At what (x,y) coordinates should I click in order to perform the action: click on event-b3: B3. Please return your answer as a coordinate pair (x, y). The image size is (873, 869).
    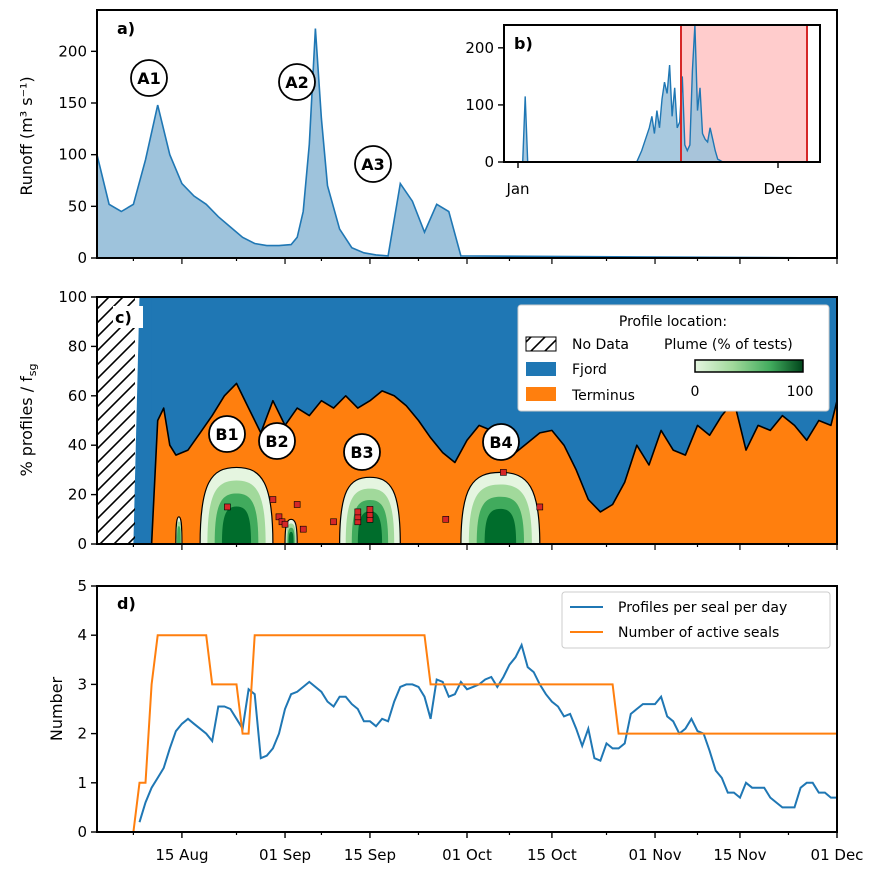
    Looking at the image, I should click on (362, 452).